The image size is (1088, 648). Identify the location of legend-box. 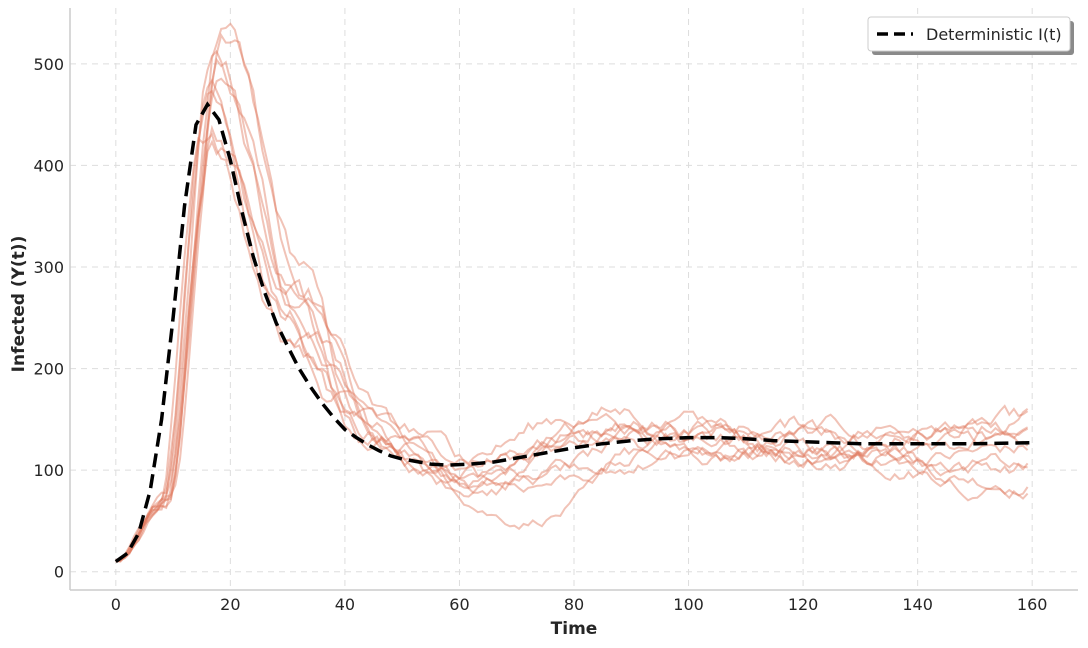
(969, 34).